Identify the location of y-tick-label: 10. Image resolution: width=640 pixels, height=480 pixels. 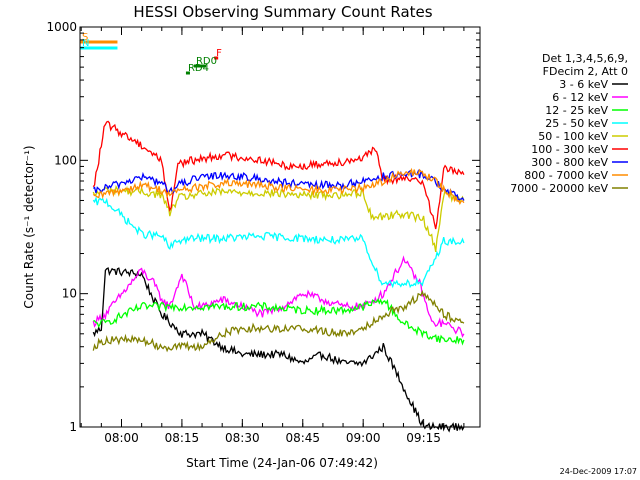
(69, 294).